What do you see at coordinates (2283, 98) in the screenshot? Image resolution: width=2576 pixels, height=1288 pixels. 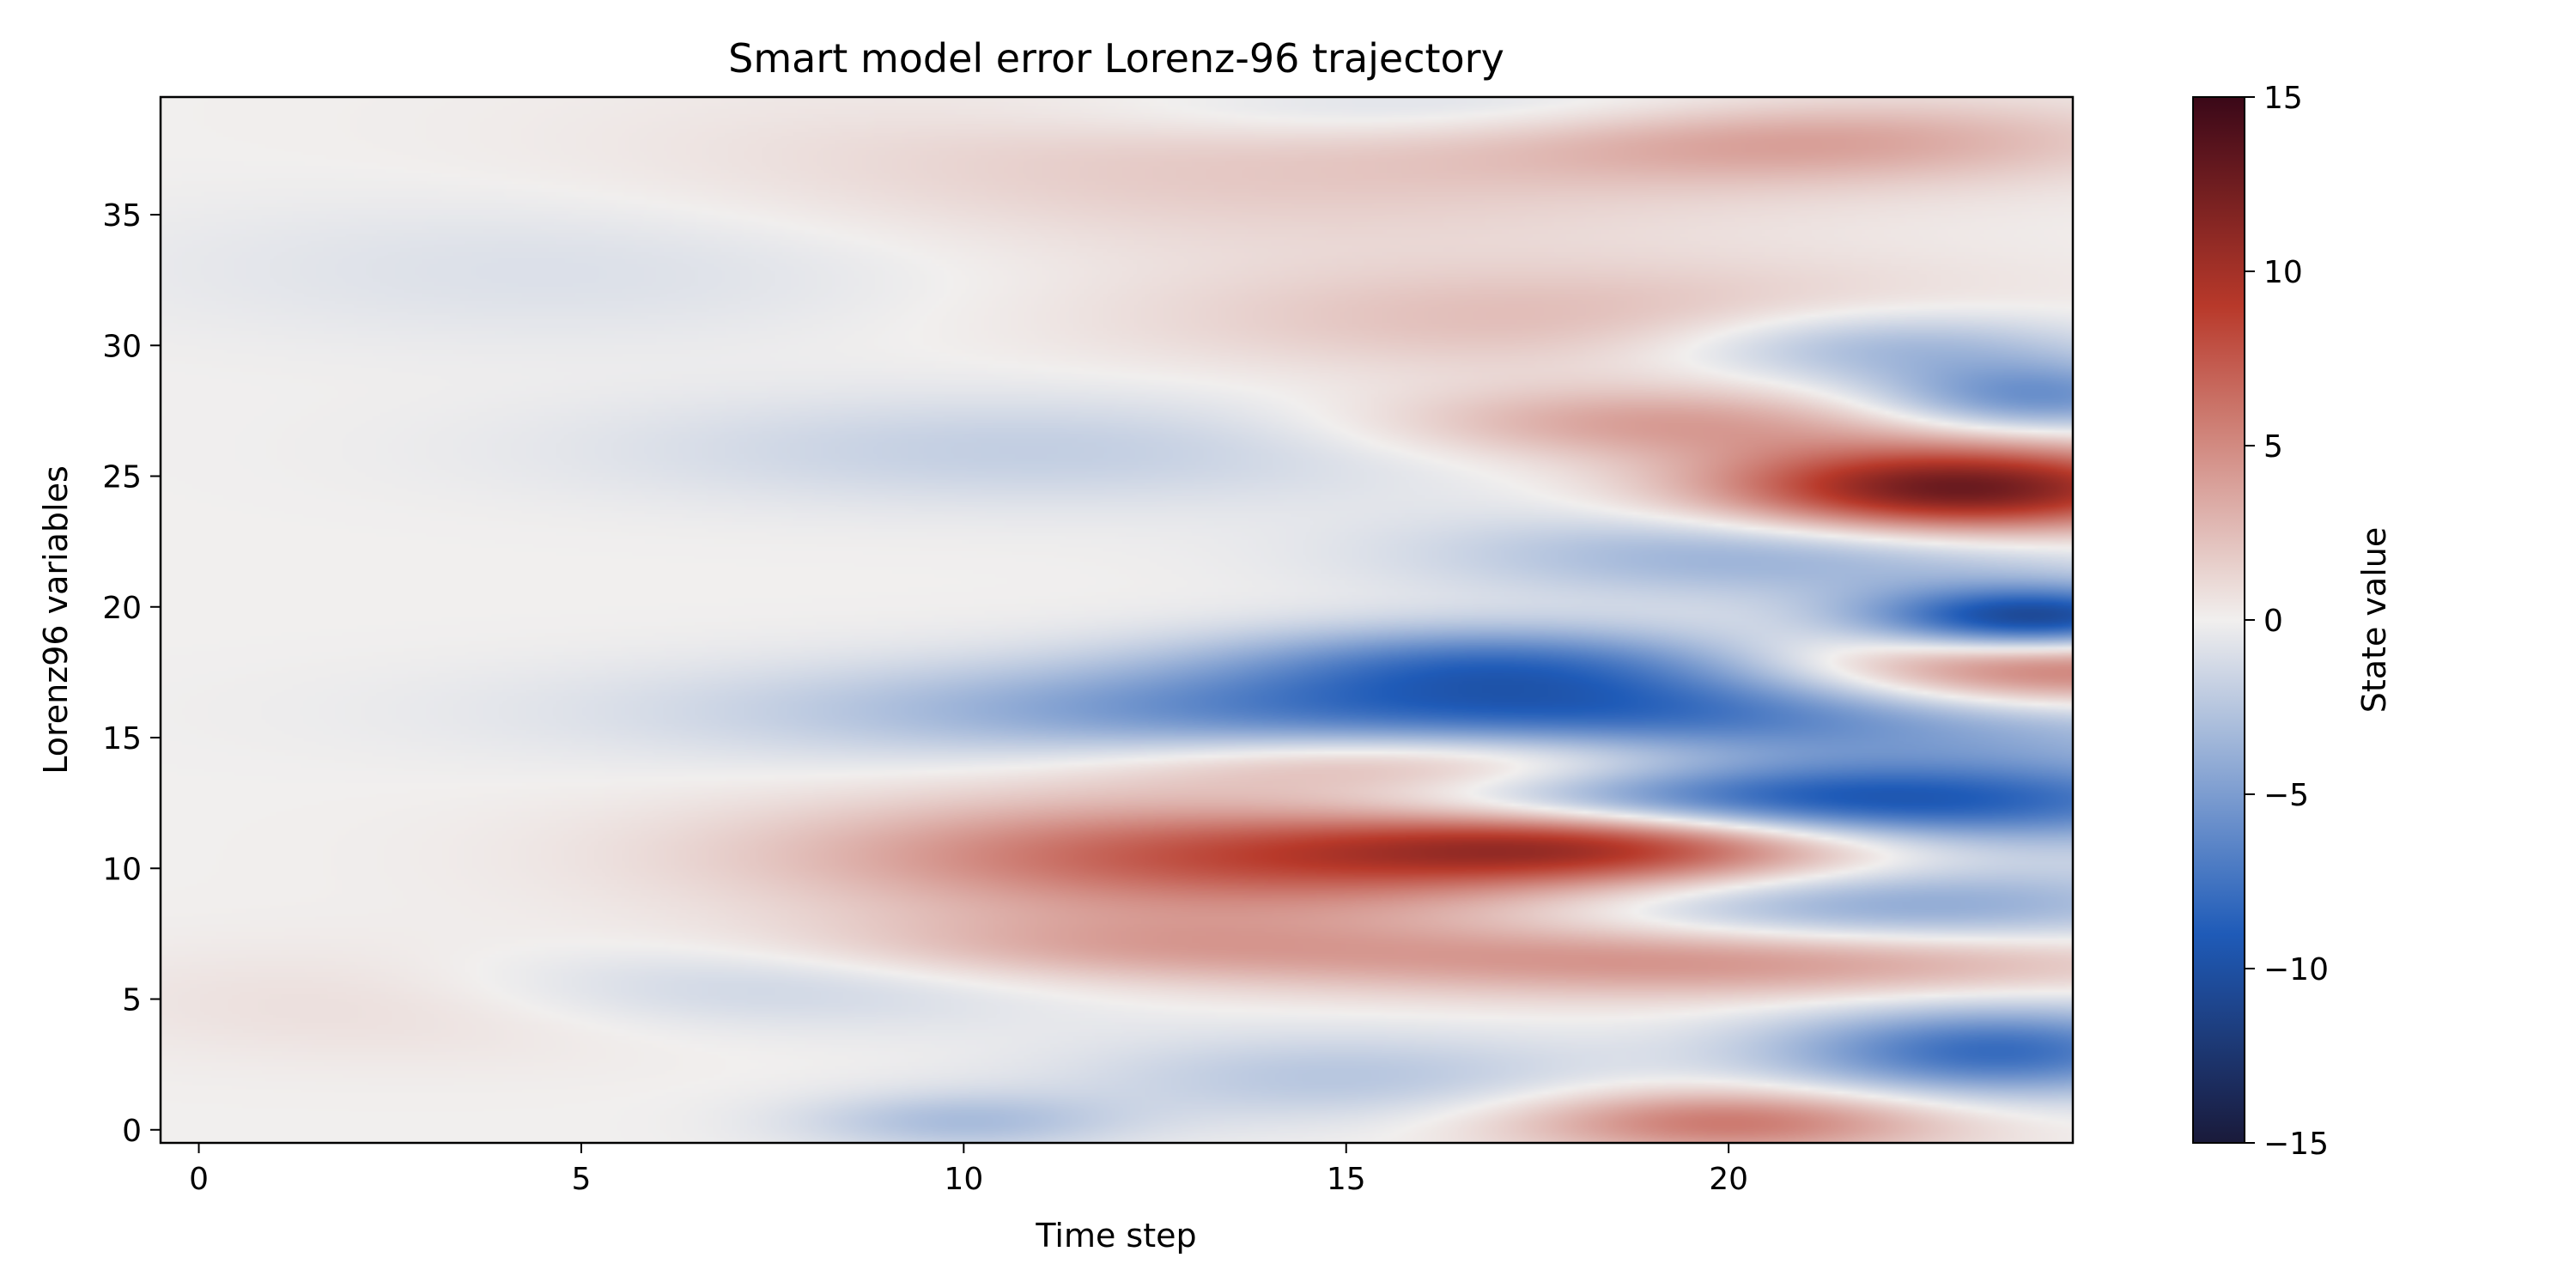 I see `colorbar-tick-label: 15` at bounding box center [2283, 98].